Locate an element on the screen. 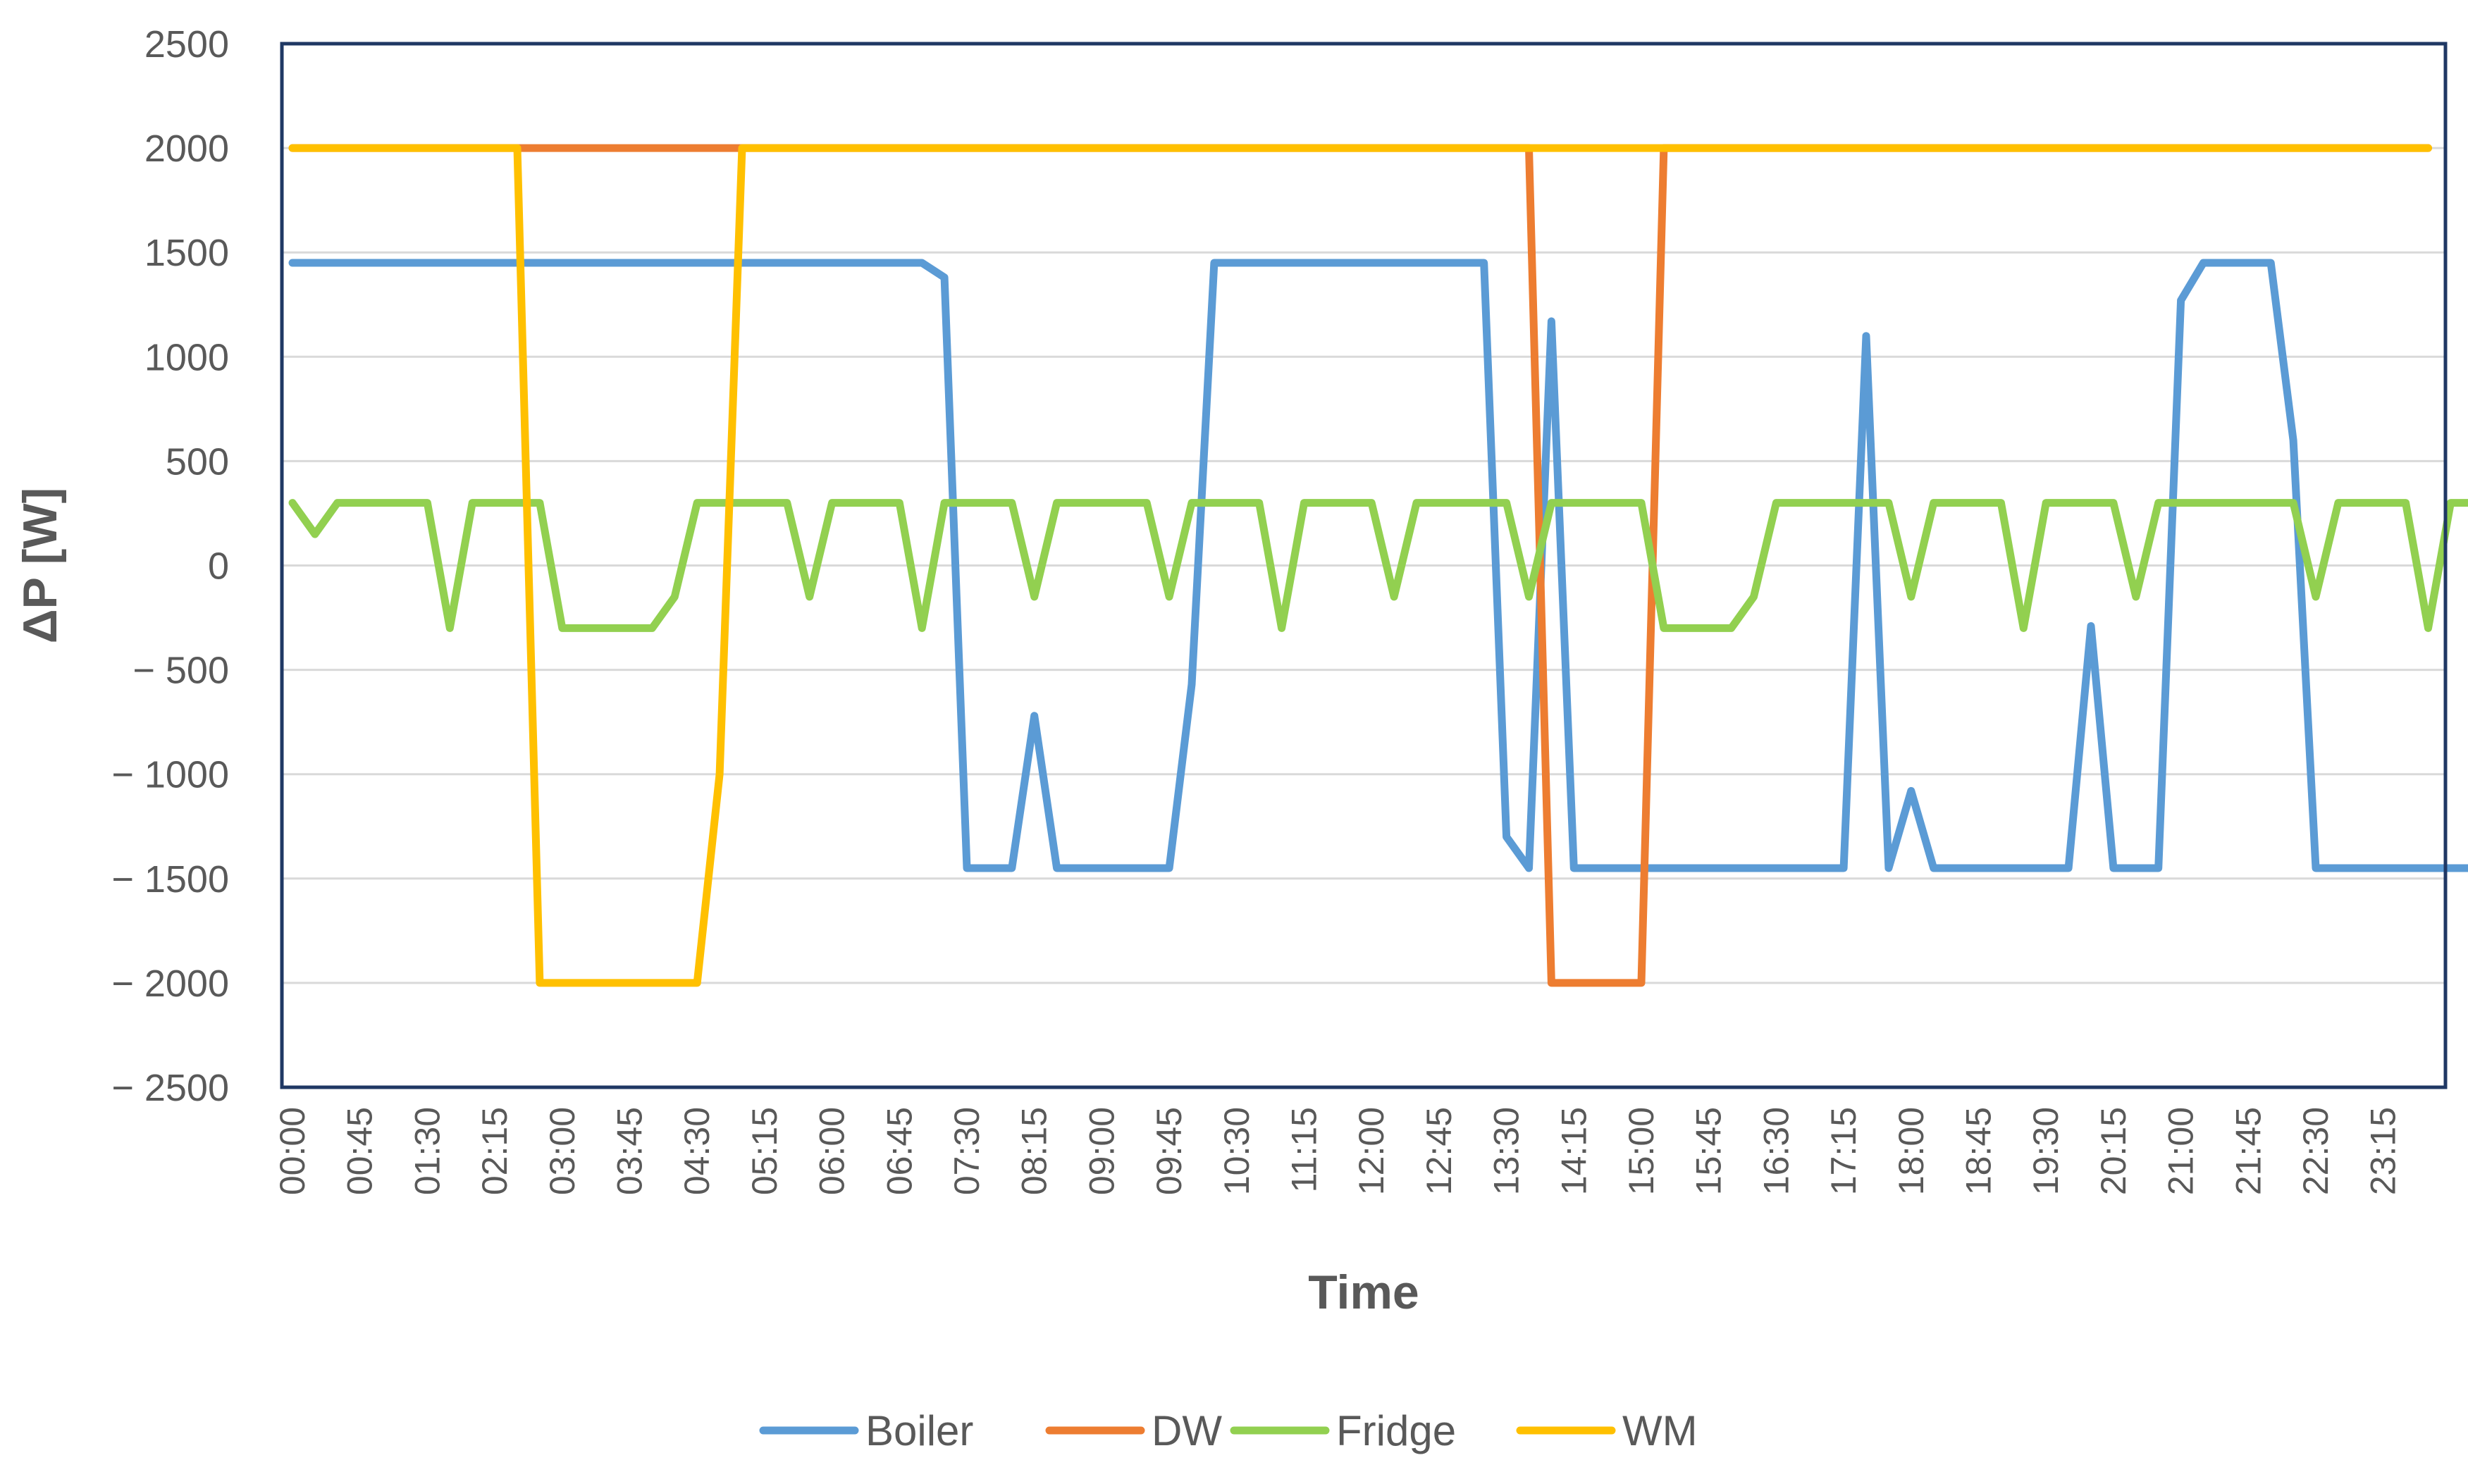  x-tick-label: 14:15 is located at coordinates (1573, 1151).